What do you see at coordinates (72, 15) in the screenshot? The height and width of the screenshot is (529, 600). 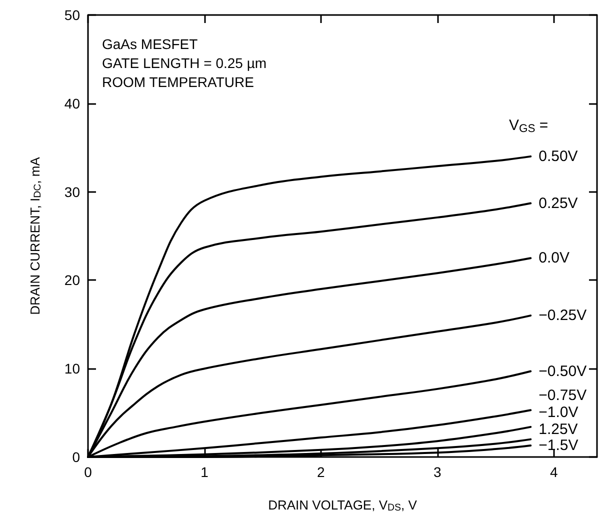 I see `y-tick-label: 50` at bounding box center [72, 15].